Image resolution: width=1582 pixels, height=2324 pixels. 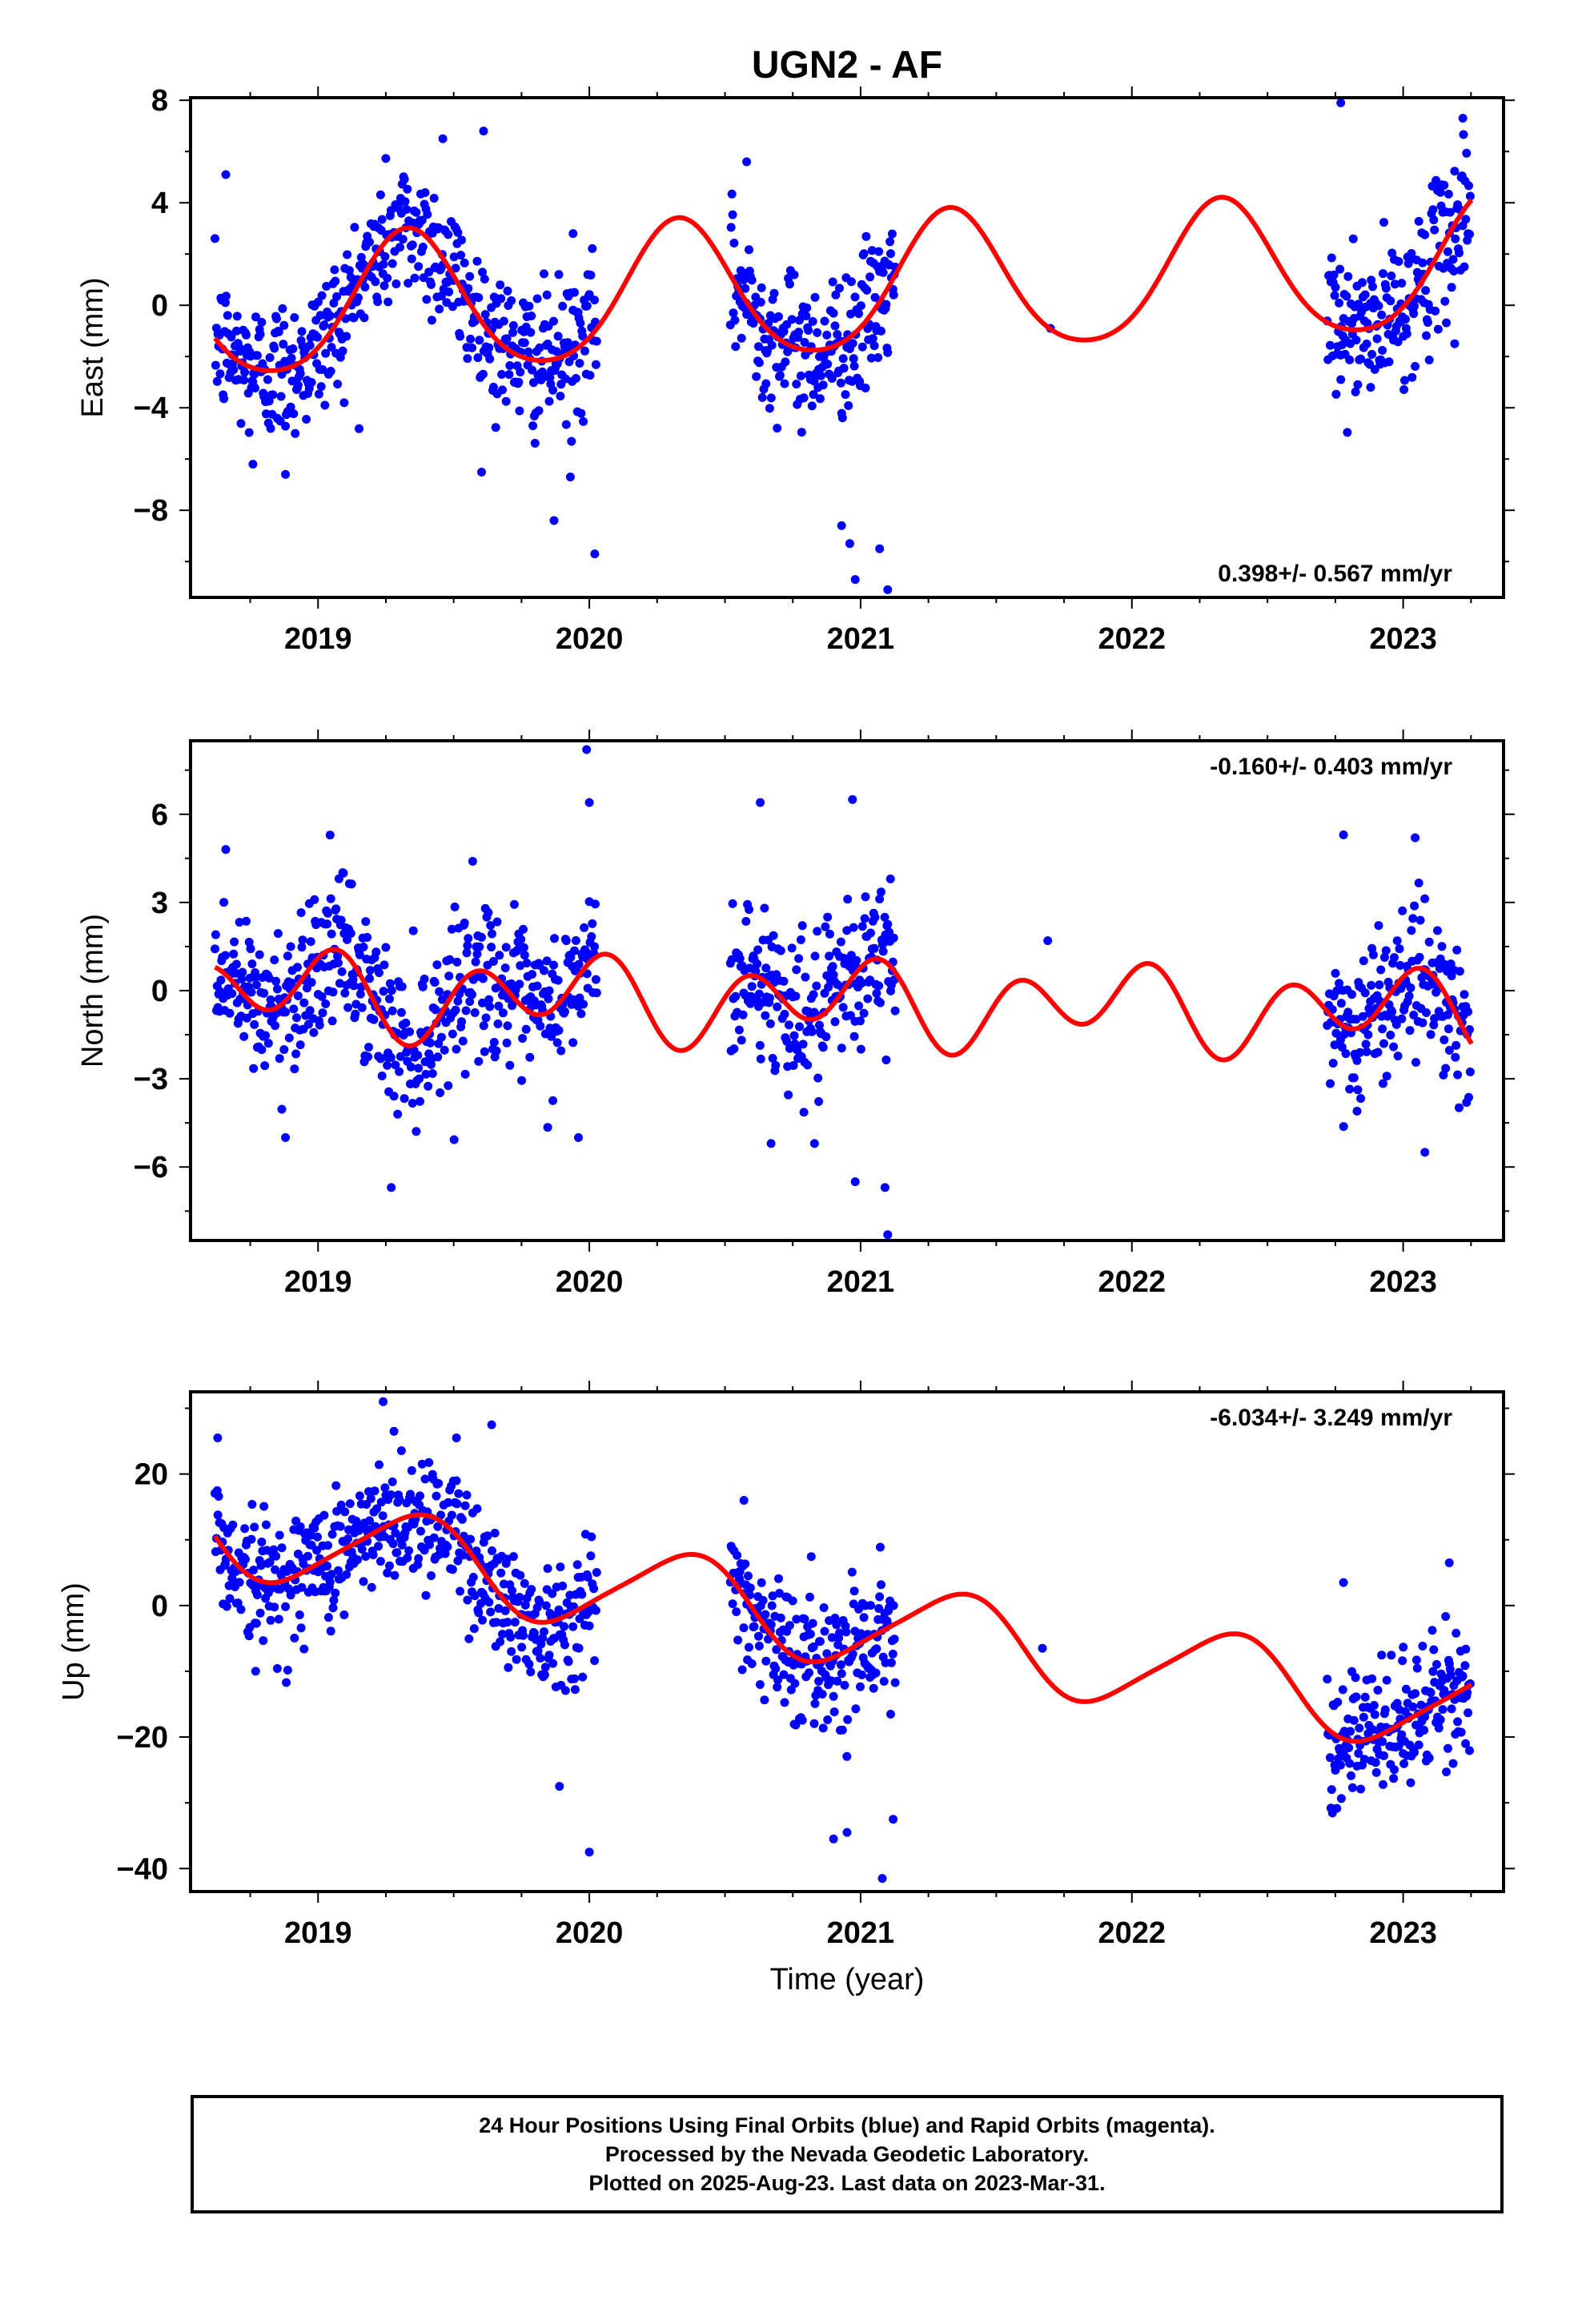 I want to click on rate-annotation: -6.034+/- 3.249 mm/yr, so click(x=1331, y=1418).